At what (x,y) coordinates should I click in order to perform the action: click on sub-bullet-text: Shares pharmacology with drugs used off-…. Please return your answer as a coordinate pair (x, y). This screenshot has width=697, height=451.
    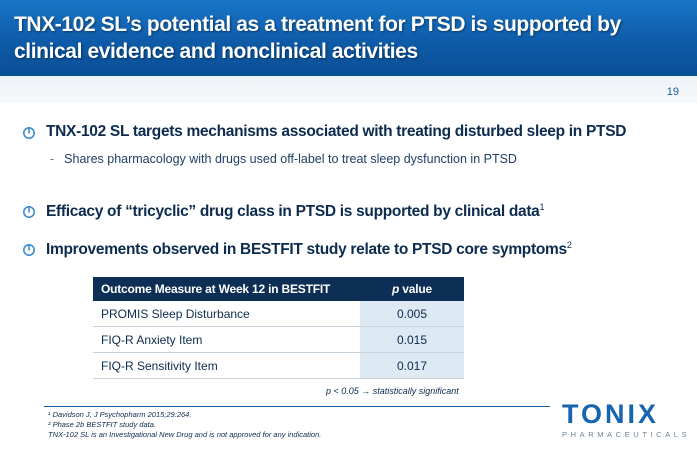
    Looking at the image, I should click on (290, 159).